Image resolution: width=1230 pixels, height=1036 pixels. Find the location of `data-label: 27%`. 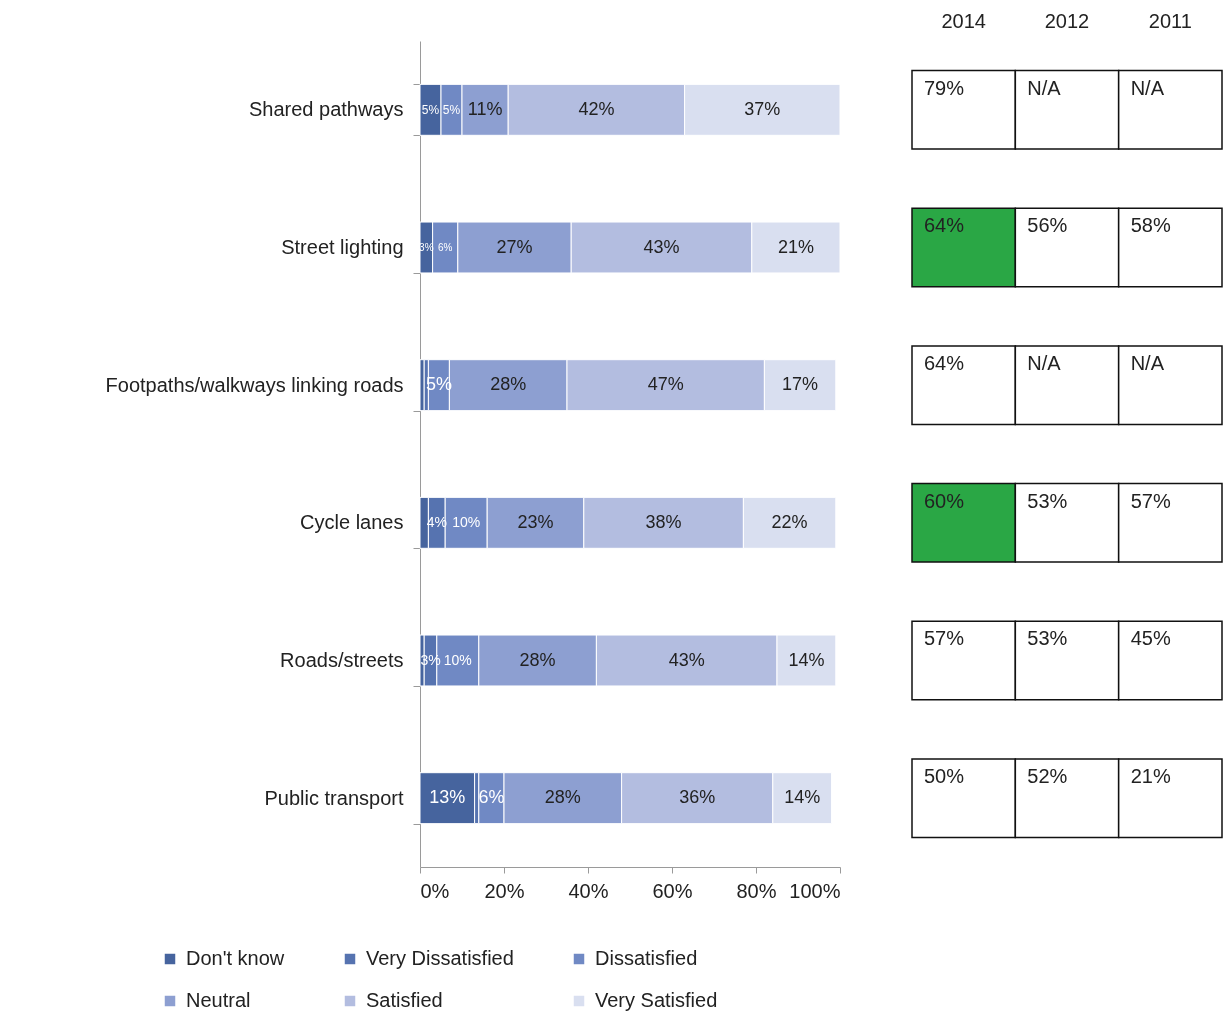

data-label: 27% is located at coordinates (514, 246).